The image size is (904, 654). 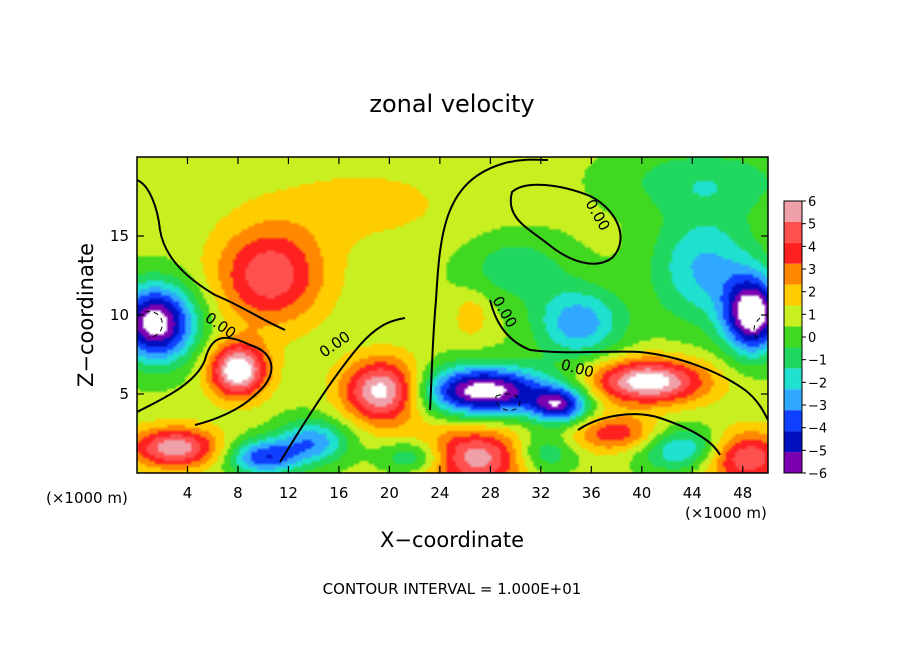 What do you see at coordinates (389, 493) in the screenshot?
I see `x-tick-label: 20` at bounding box center [389, 493].